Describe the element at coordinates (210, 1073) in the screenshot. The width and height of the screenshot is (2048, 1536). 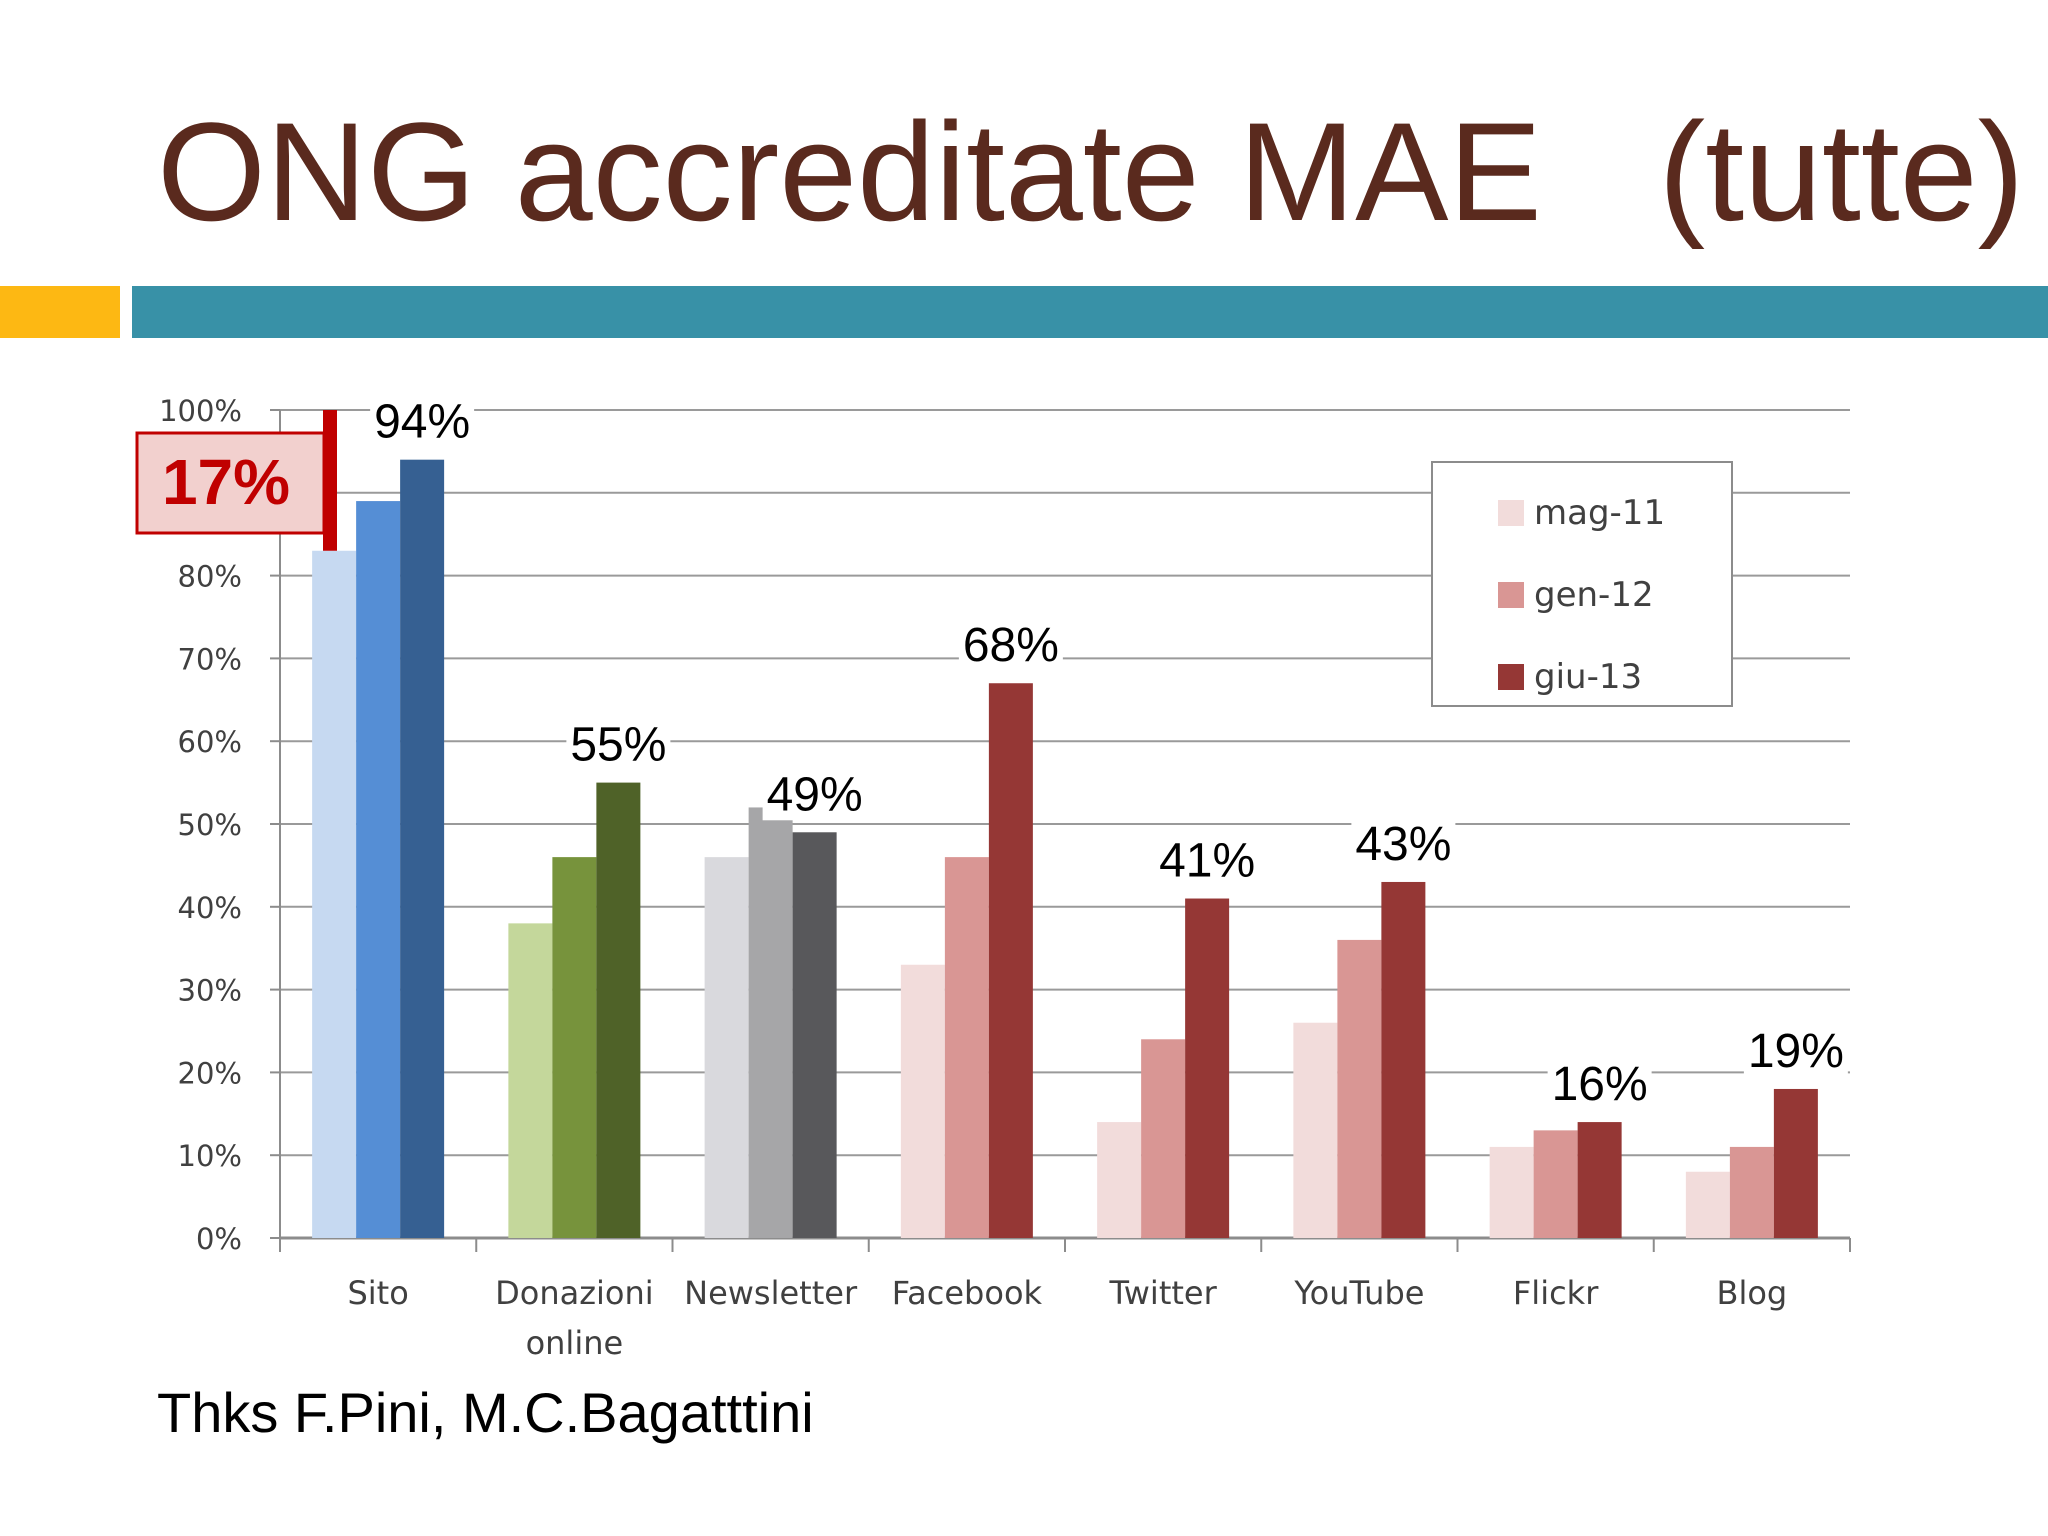
I see `y-tick-label: 20%` at that location.